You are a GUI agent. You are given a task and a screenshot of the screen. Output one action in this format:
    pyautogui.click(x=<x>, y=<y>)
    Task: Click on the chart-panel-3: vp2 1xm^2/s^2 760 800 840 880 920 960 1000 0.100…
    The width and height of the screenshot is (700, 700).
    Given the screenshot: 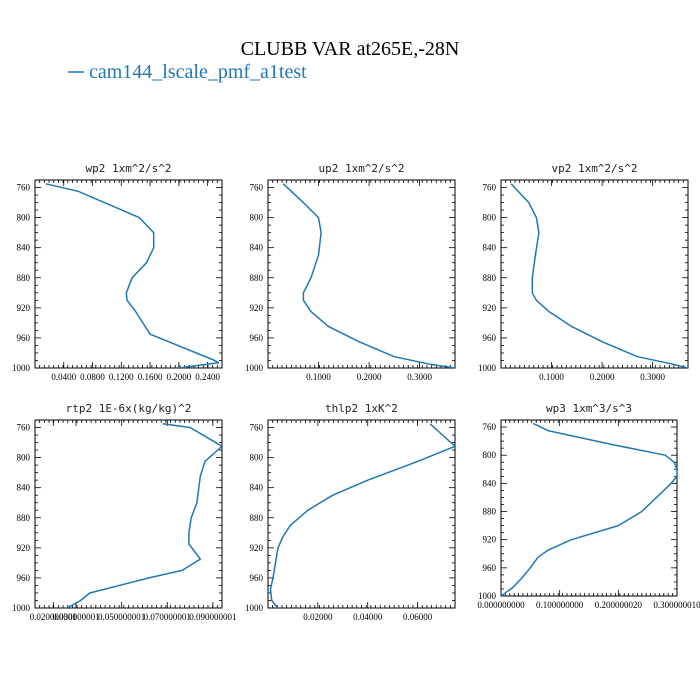 What is the action you would take?
    pyautogui.click(x=583, y=272)
    